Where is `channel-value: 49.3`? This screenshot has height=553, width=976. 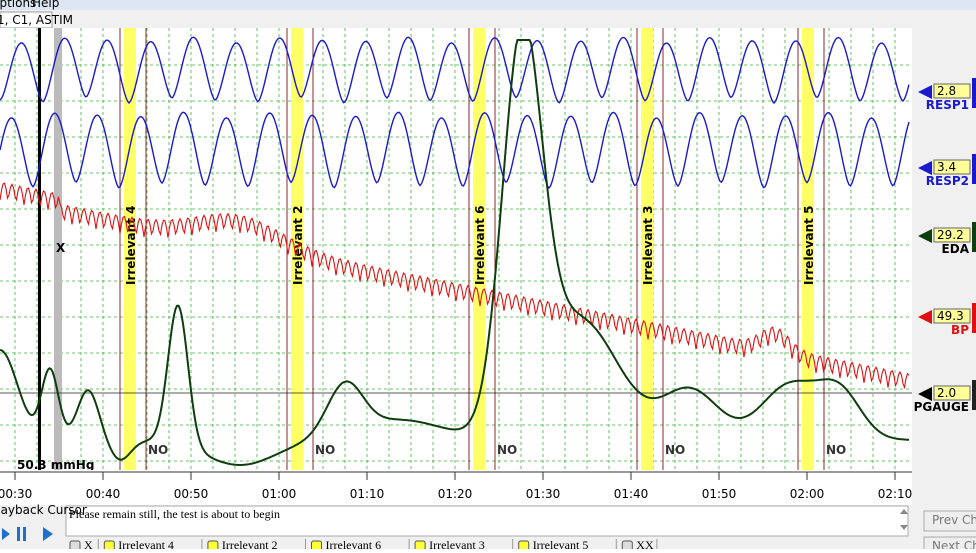 channel-value: 49.3 is located at coordinates (950, 316).